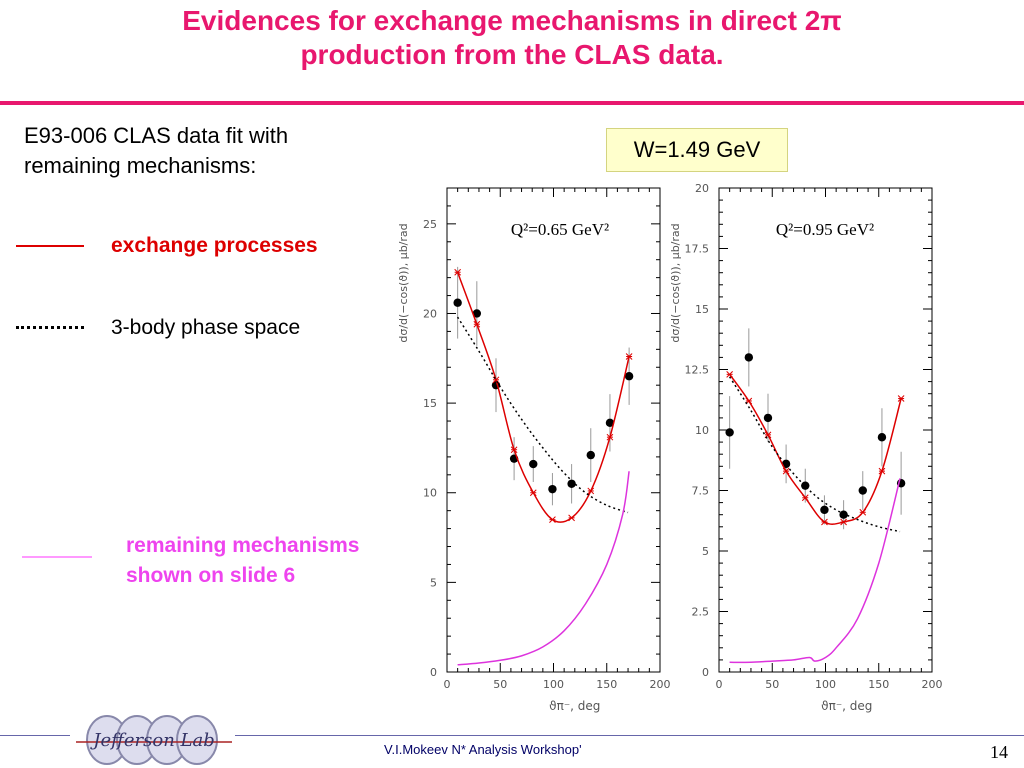  Describe the element at coordinates (211, 575) in the screenshot. I see `legend-remaining-line-2: shown on slide 6` at that location.